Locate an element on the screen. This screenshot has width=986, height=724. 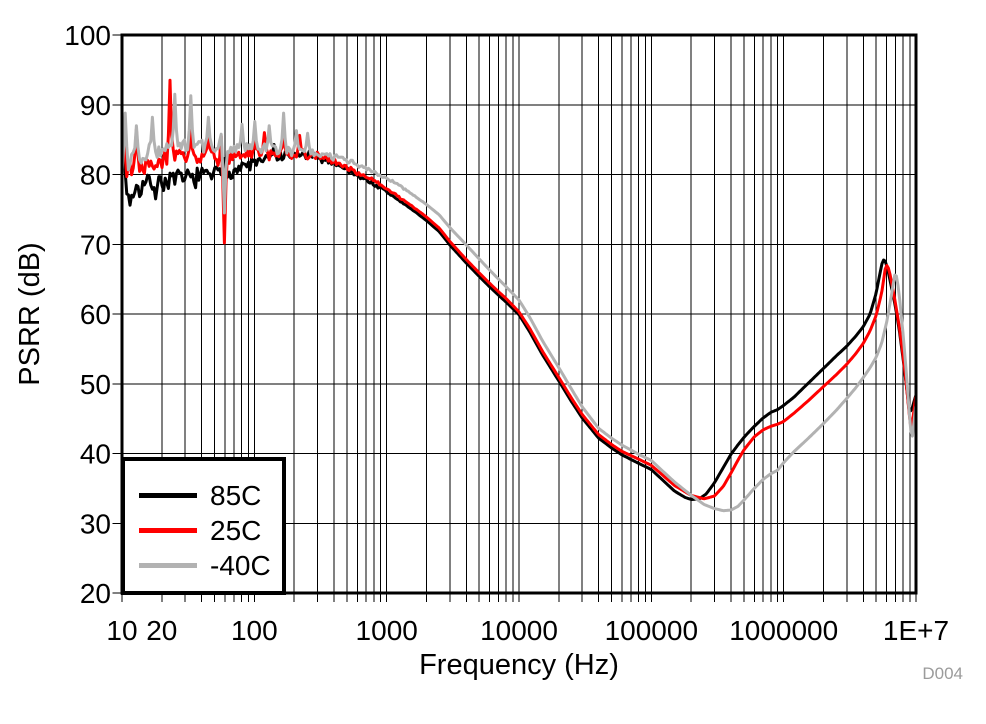
y-tick-label: 70 is located at coordinates (95, 244).